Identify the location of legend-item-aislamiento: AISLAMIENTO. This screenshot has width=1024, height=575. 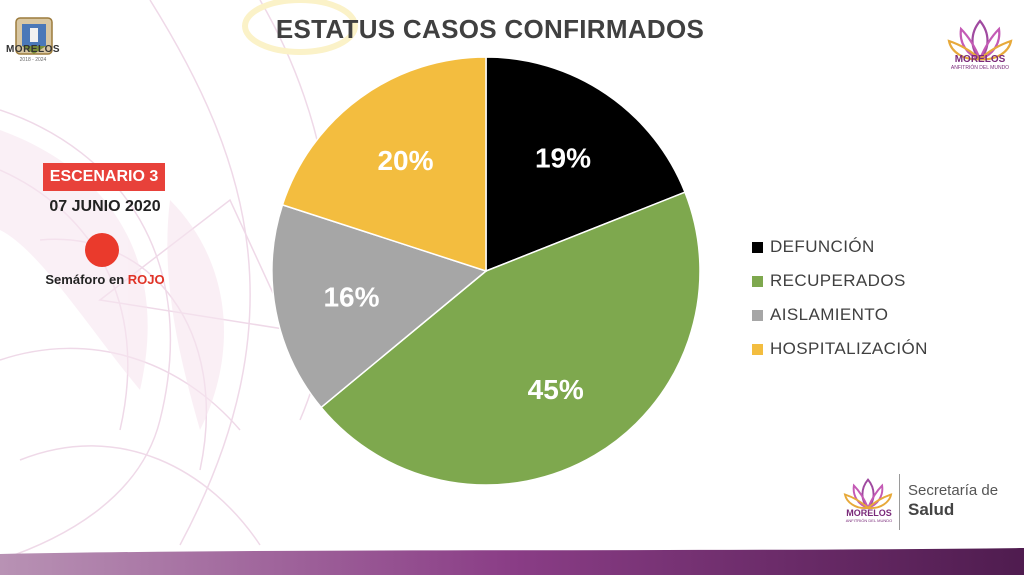
(867, 315).